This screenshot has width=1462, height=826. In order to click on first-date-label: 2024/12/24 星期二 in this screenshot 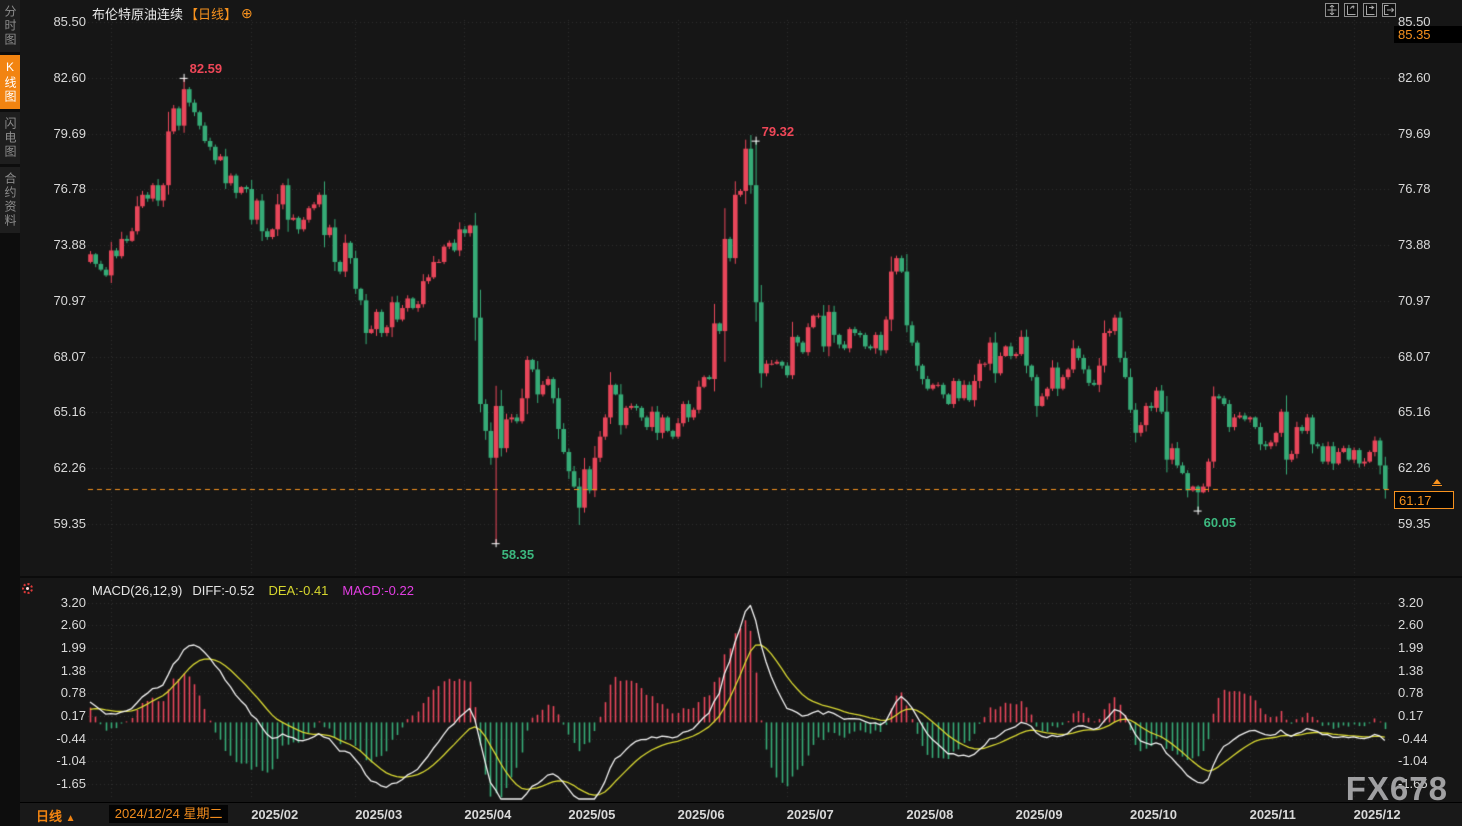, I will do `click(168, 814)`.